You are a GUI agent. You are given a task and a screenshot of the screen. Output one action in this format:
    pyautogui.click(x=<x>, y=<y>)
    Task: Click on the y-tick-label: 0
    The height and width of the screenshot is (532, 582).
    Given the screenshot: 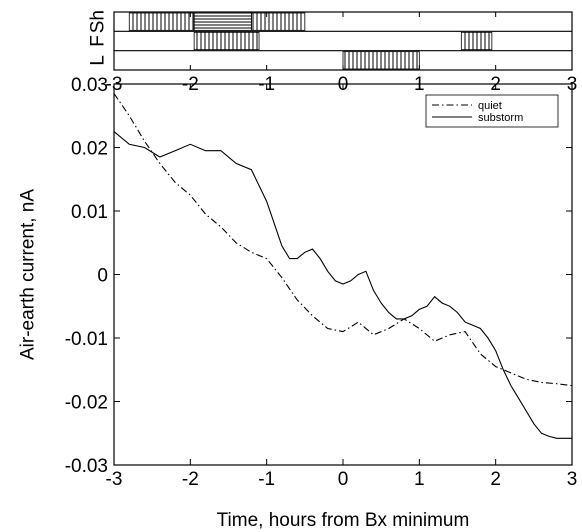 What is the action you would take?
    pyautogui.click(x=102, y=276)
    